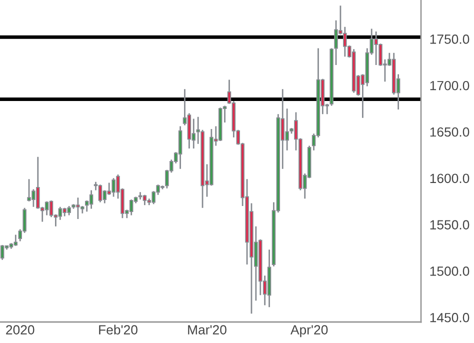 The width and height of the screenshot is (474, 343). Describe the element at coordinates (118, 329) in the screenshot. I see `x-tick-label: Feb'20` at that location.